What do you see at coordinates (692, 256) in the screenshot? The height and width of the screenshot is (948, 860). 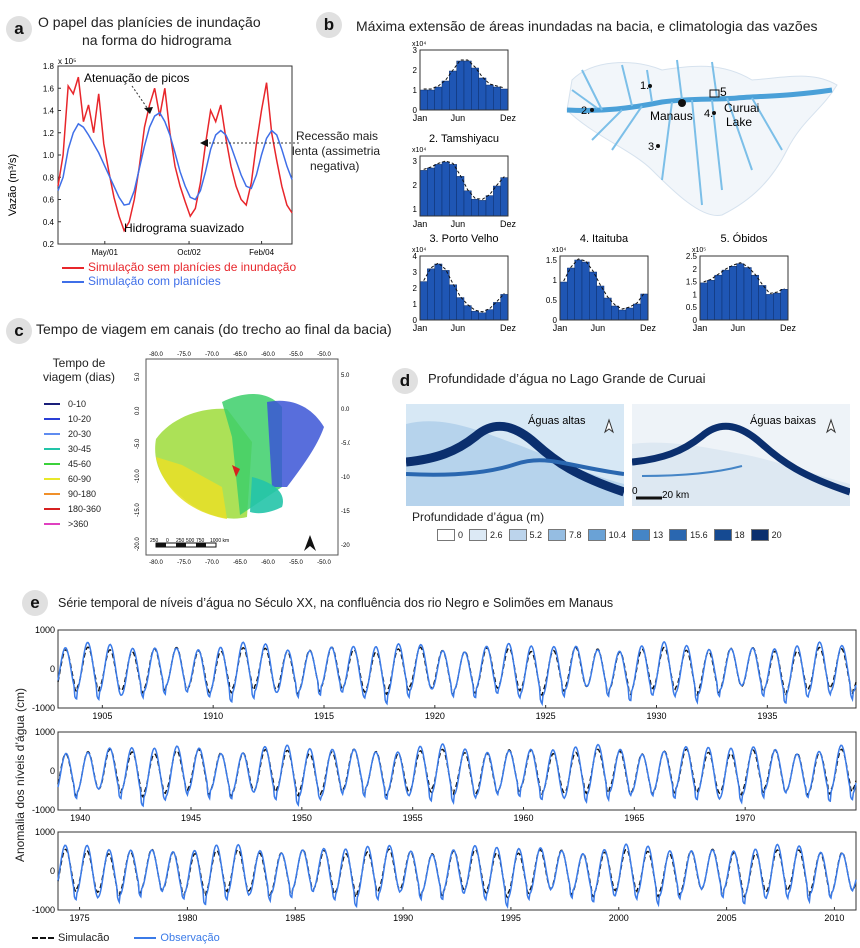 I see `climatology-ytick-label: 2.5` at bounding box center [692, 256].